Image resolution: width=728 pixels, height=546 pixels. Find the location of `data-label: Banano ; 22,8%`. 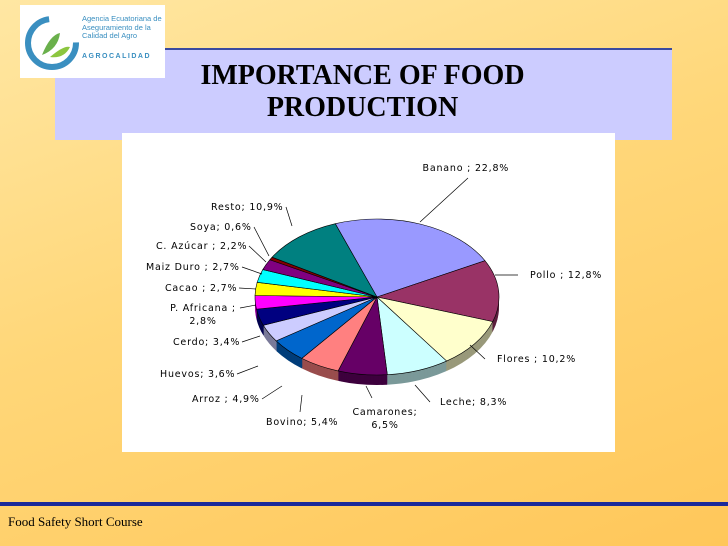

data-label: Banano ; 22,8% is located at coordinates (466, 168).